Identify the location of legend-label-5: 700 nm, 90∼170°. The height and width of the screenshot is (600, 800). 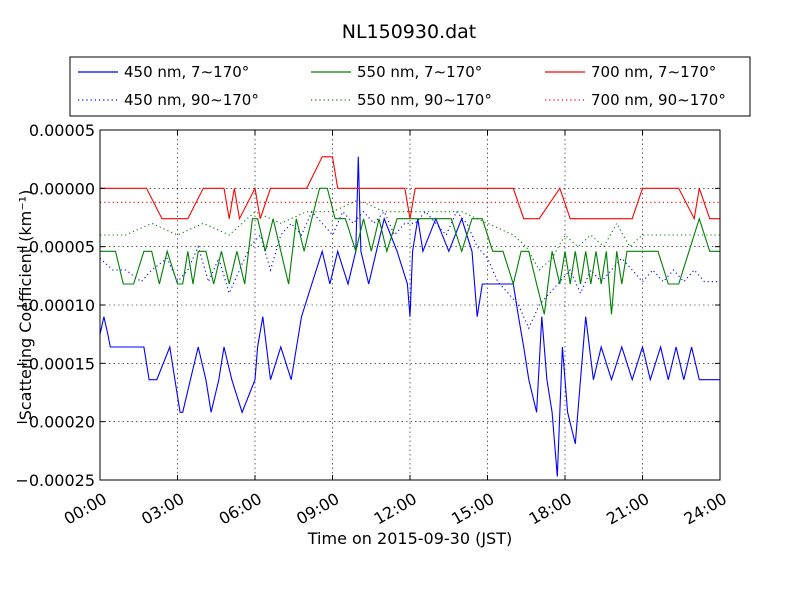
(658, 100).